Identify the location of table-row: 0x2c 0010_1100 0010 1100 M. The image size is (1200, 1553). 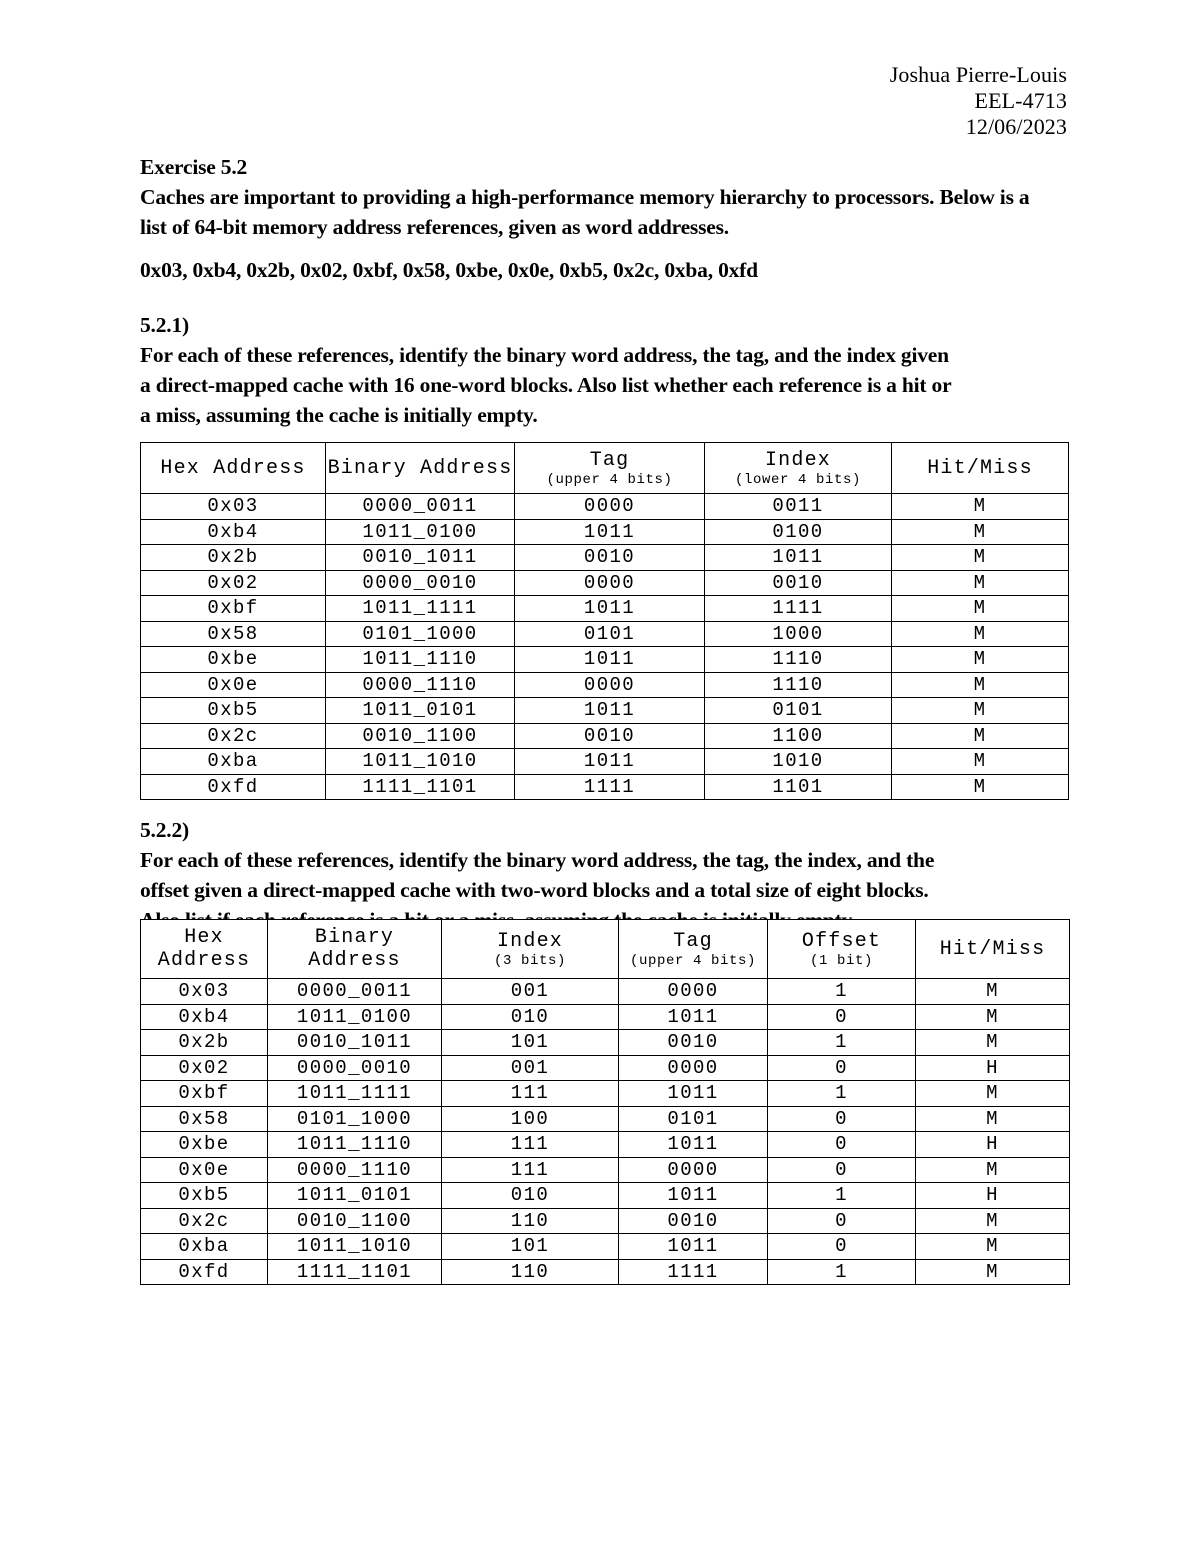
(604, 735).